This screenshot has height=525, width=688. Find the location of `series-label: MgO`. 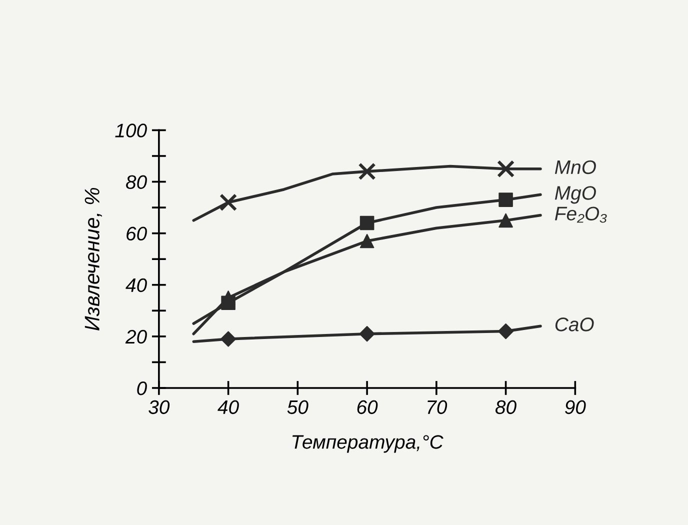

series-label: MgO is located at coordinates (575, 195).